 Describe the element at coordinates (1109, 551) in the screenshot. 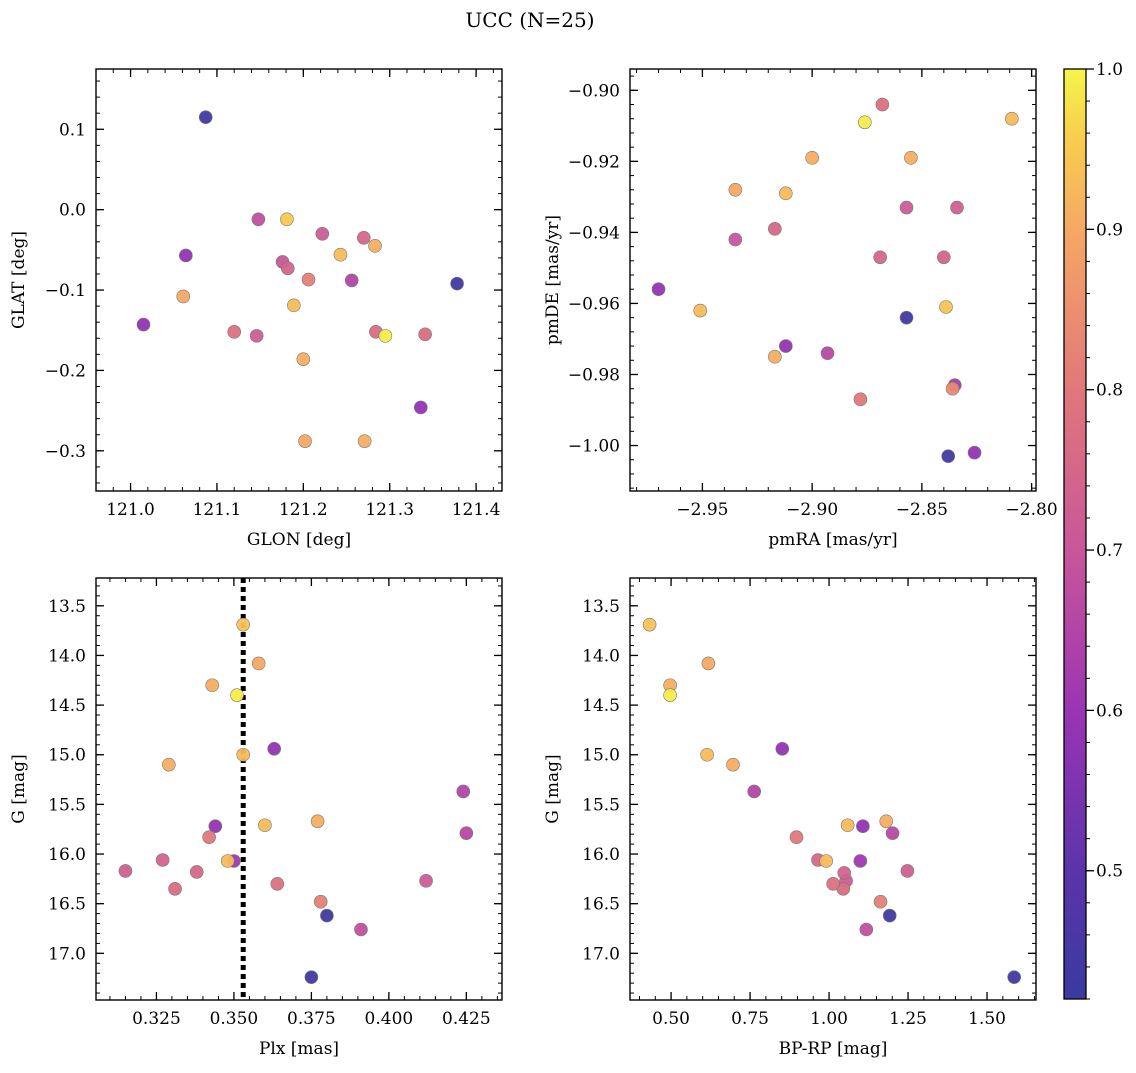

I see `colorbar-tick-label: 0.7` at that location.